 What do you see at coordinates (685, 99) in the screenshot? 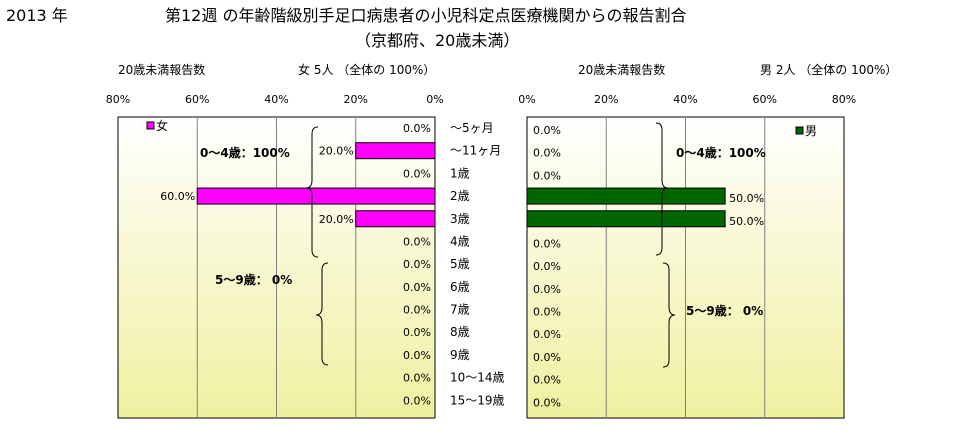
I see `male-tick-label: 40%` at bounding box center [685, 99].